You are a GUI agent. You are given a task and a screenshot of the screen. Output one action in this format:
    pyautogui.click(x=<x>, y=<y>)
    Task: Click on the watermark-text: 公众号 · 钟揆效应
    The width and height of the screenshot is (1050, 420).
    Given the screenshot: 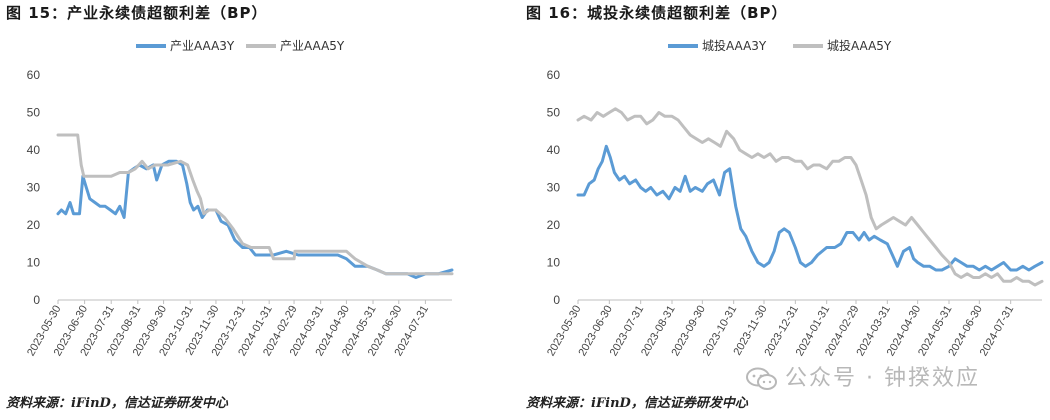 What is the action you would take?
    pyautogui.click(x=882, y=378)
    